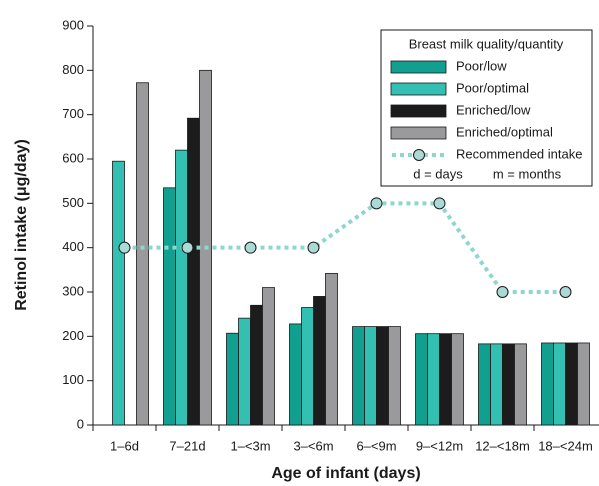  I want to click on legend-label: Poor/low, so click(481, 65).